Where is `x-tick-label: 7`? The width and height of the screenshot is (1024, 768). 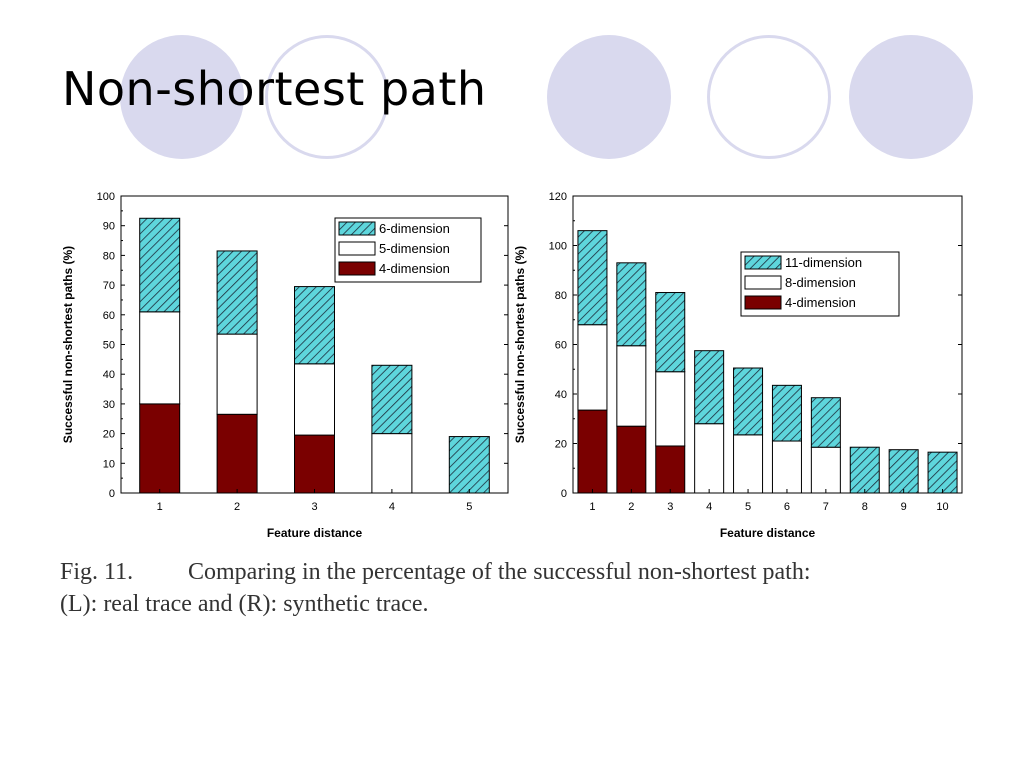 x-tick-label: 7 is located at coordinates (826, 507).